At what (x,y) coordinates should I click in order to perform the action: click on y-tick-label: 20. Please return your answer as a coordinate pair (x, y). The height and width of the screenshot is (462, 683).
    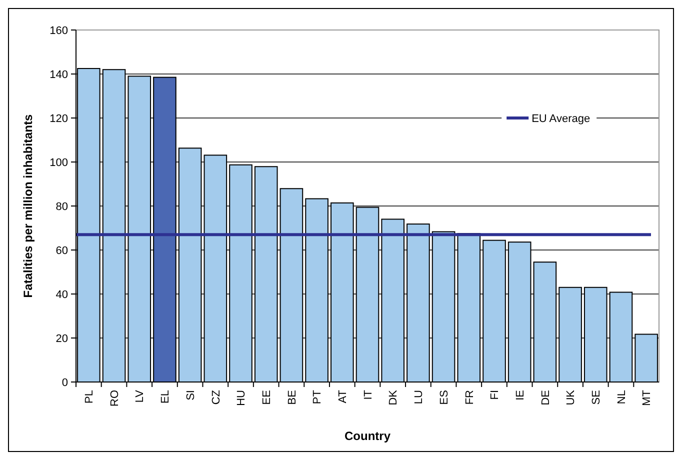
    Looking at the image, I should click on (62, 338).